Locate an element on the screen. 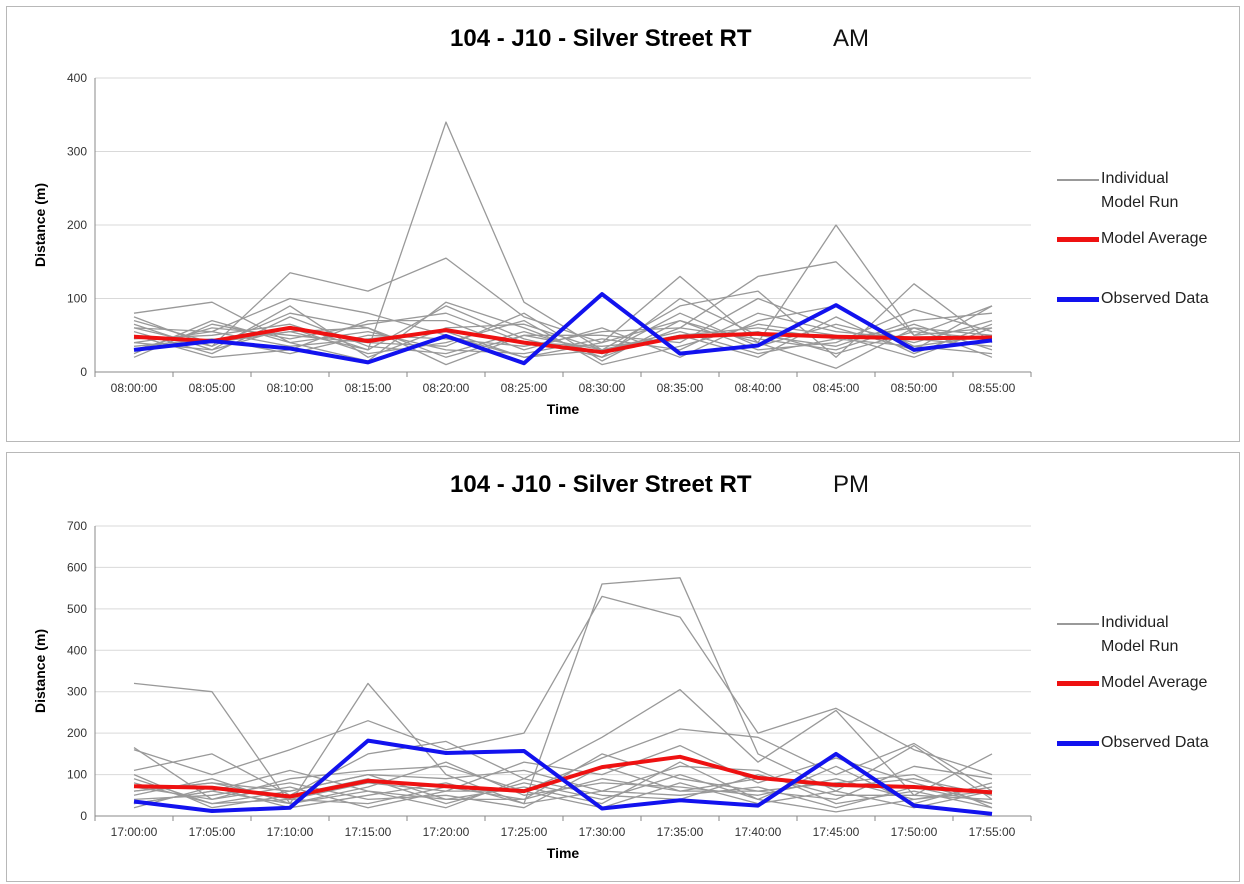 Image resolution: width=1244 pixels, height=884 pixels. x-tick-label: 17:40:00 is located at coordinates (758, 832).